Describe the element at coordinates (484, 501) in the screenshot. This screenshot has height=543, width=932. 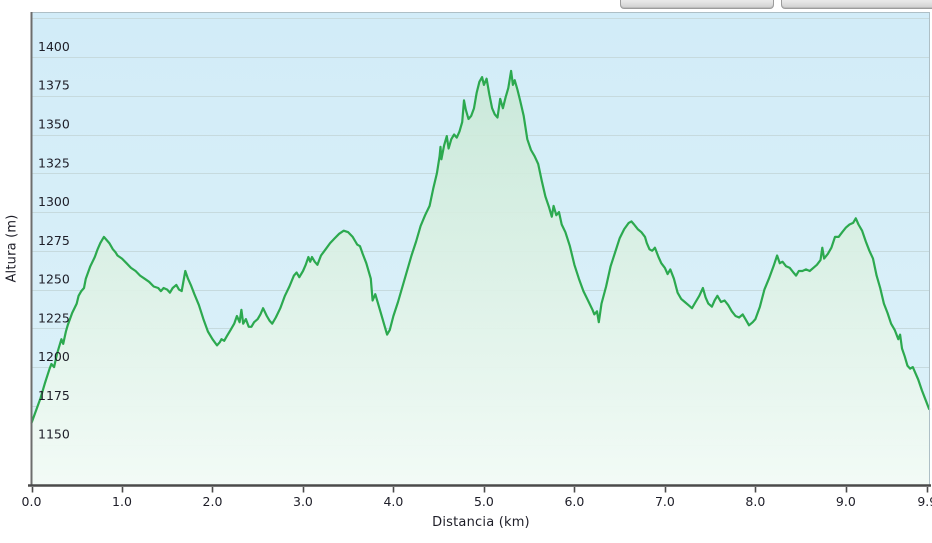
I see `x-tick-label: 5.0` at that location.